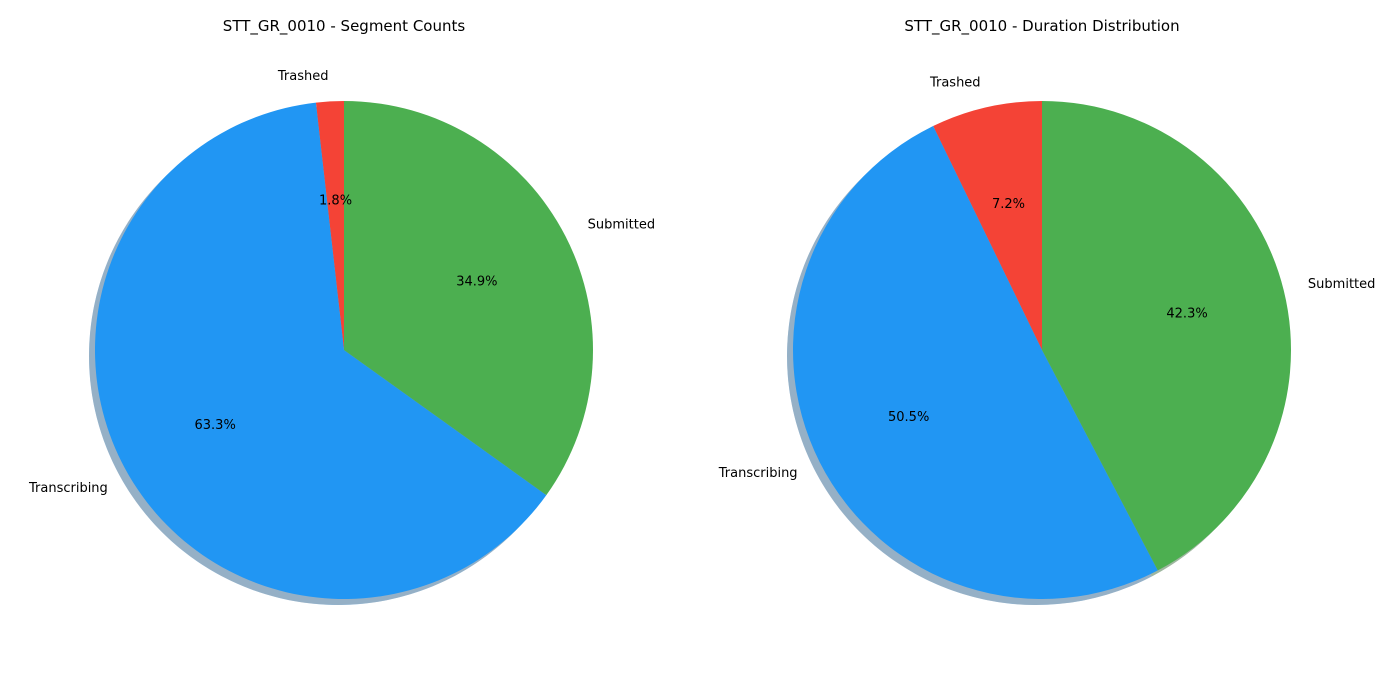  I want to click on pct-label-submitted: 34.9%, so click(476, 281).